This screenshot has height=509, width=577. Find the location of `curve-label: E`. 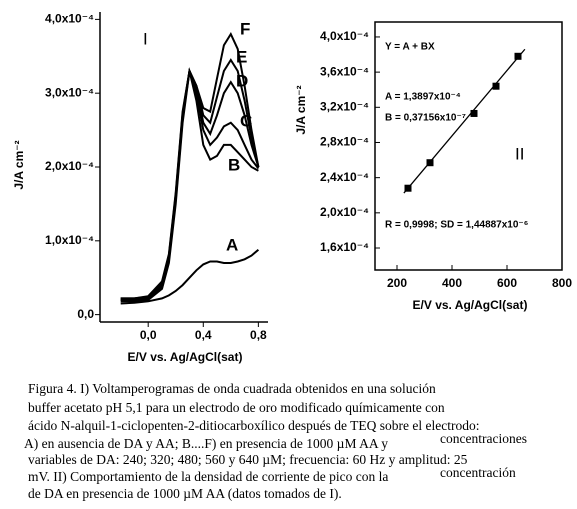

curve-label: E is located at coordinates (241, 56).